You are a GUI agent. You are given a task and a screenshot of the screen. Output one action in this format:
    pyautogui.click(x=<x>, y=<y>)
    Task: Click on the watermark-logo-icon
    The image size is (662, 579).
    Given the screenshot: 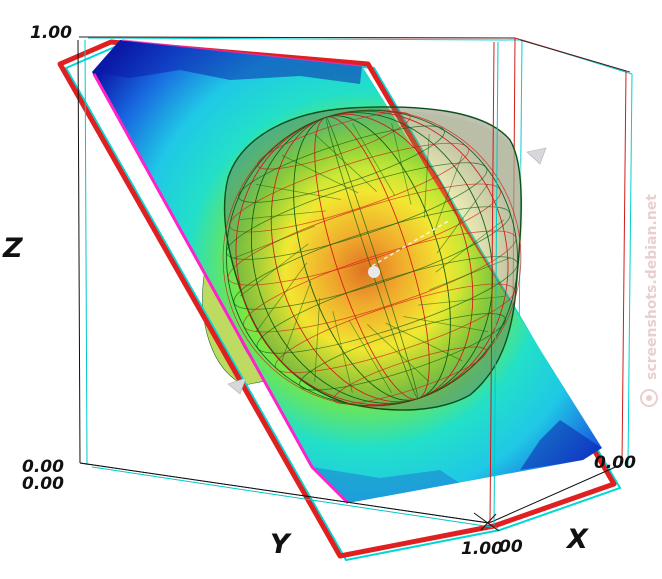 What is the action you would take?
    pyautogui.click(x=649, y=398)
    